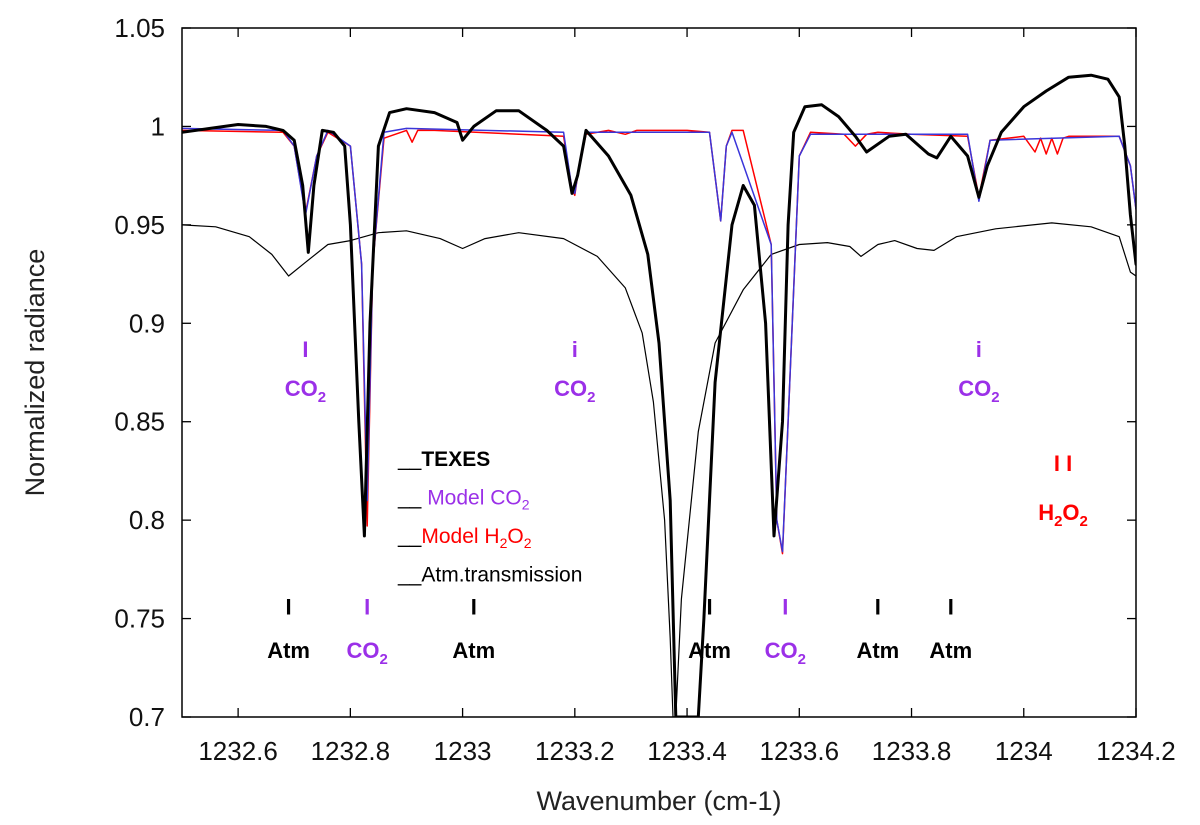 The image size is (1200, 825). What do you see at coordinates (912, 751) in the screenshot?
I see `x-tick-label: 1233.8` at bounding box center [912, 751].